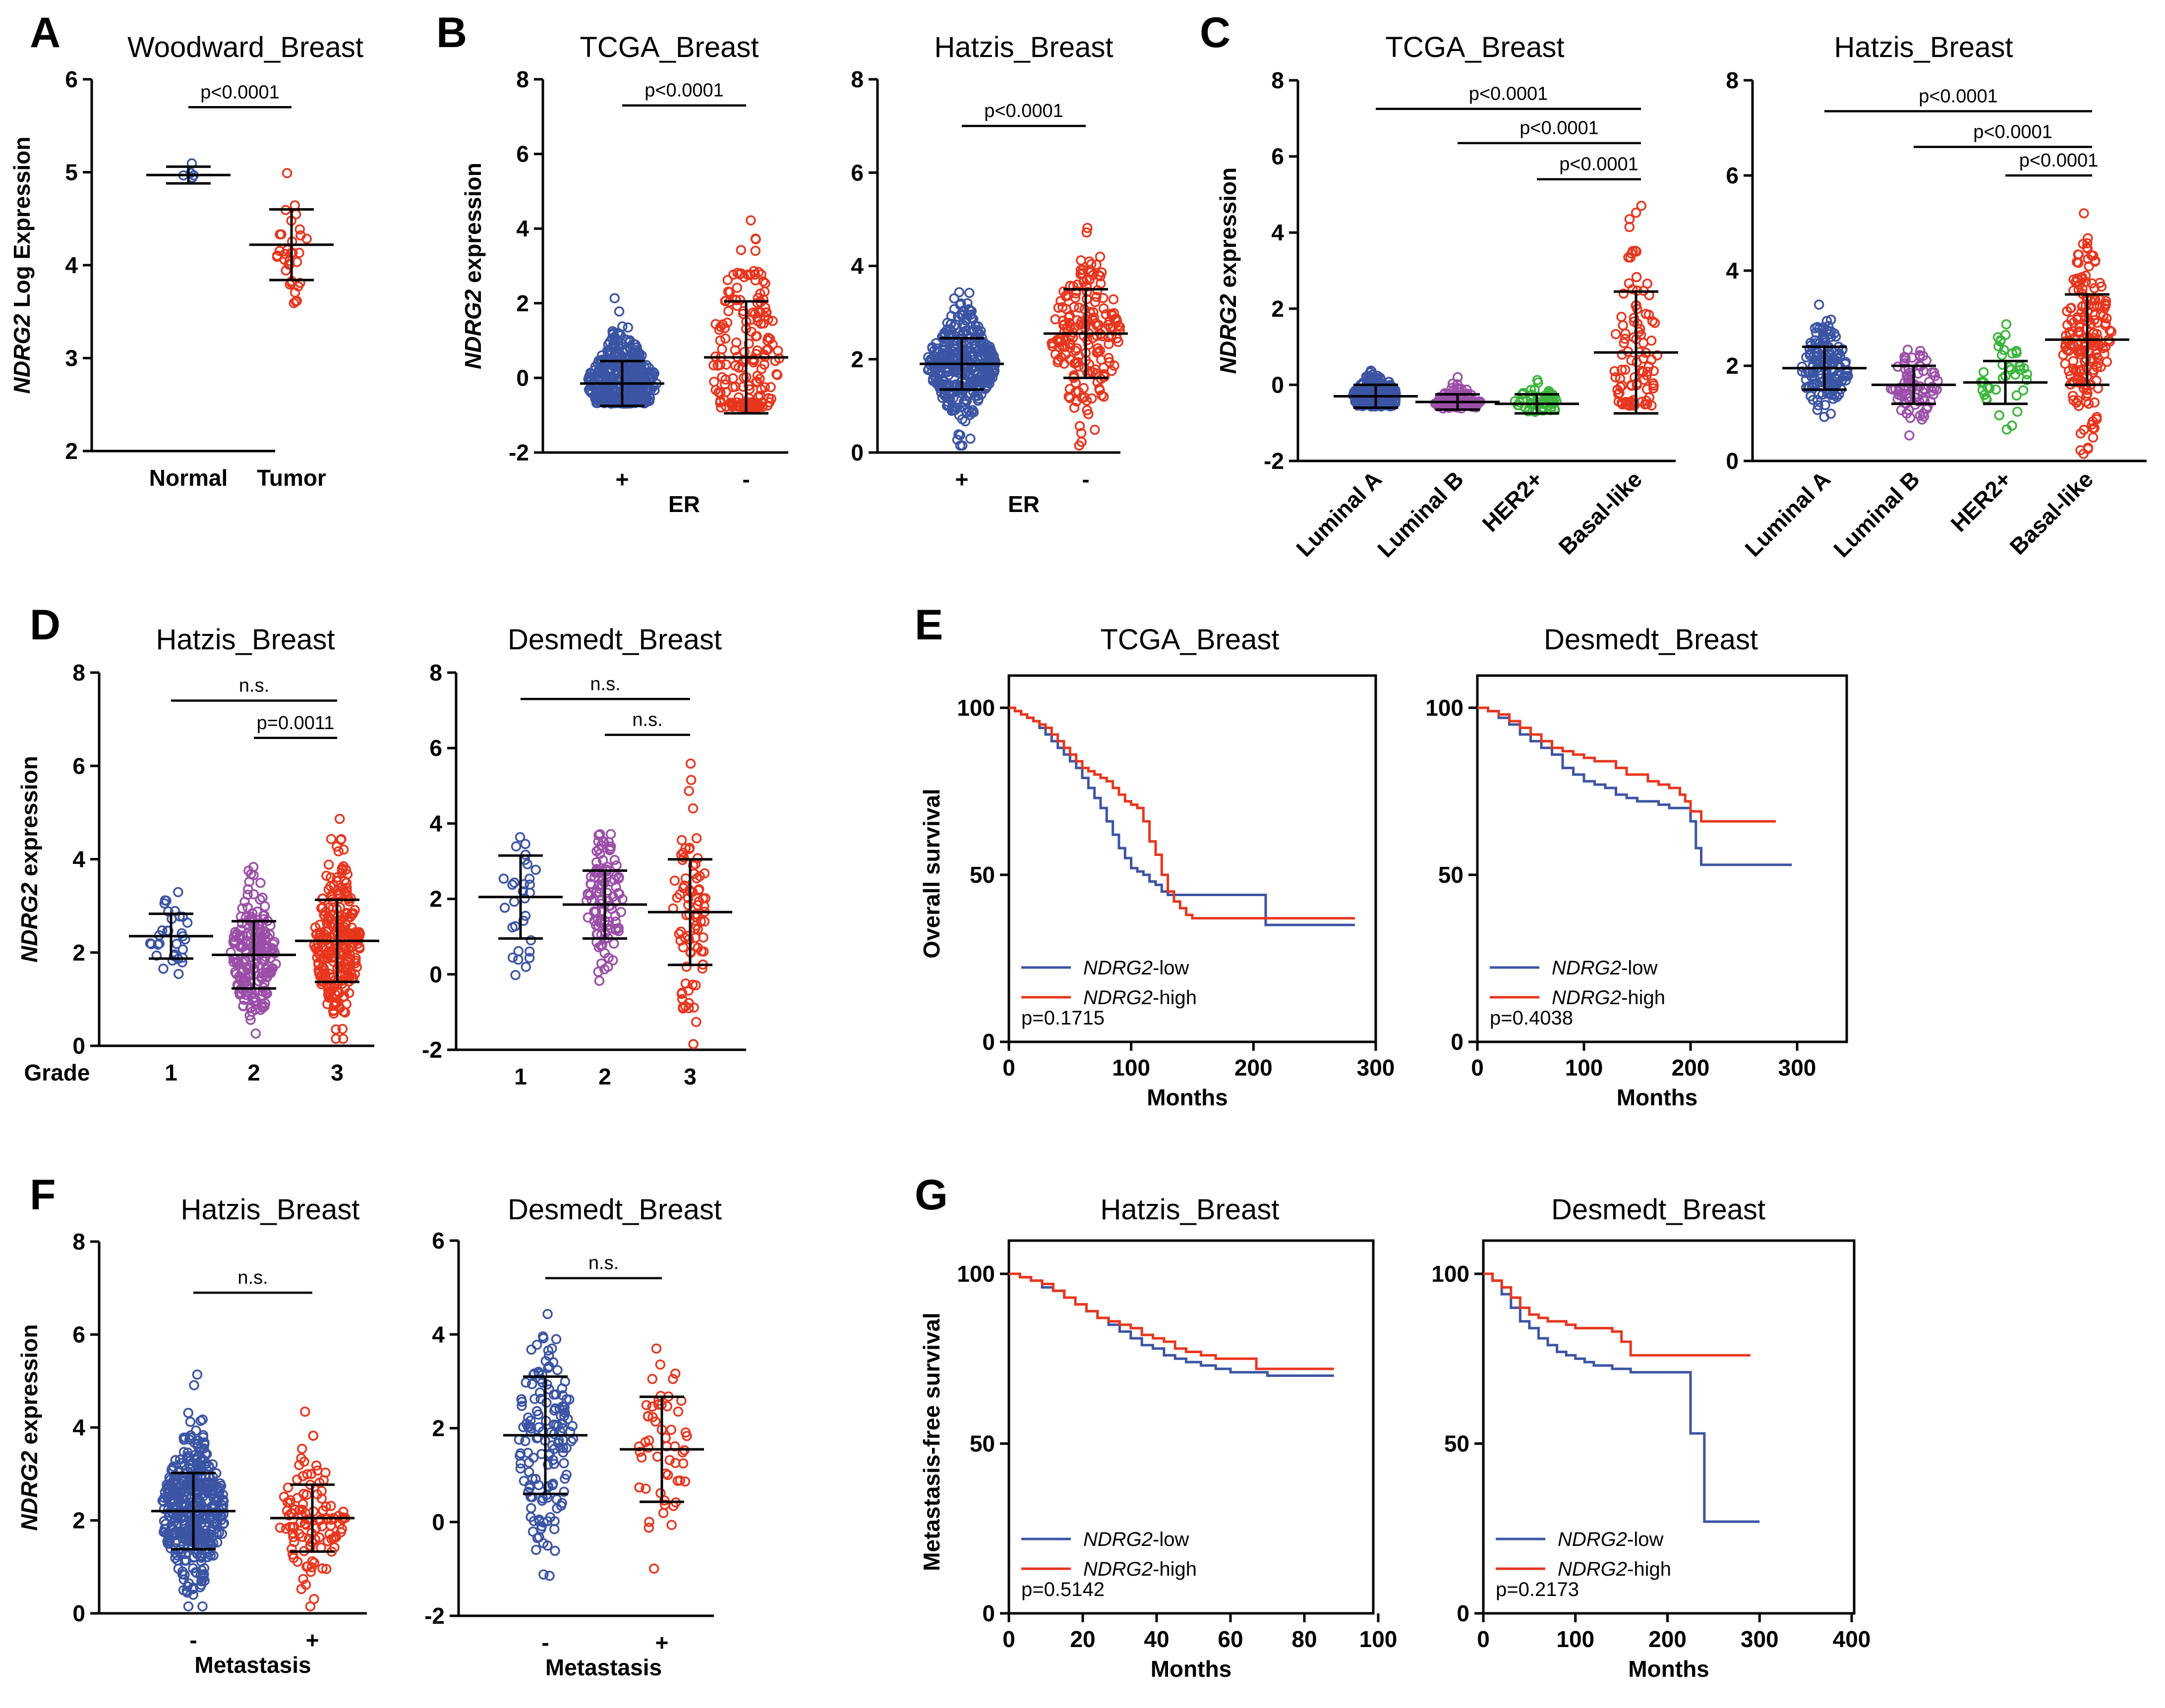 This screenshot has height=1708, width=2165. Describe the element at coordinates (291, 478) in the screenshot. I see `x-tick-label: Tumor` at that location.